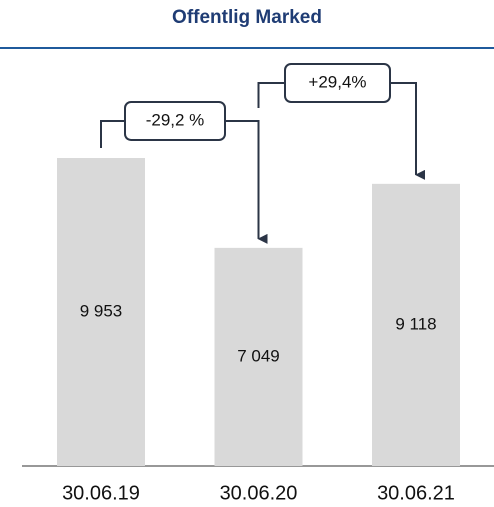 The height and width of the screenshot is (507, 494). I want to click on chart-title: Offentlig Marked, so click(247, 17).